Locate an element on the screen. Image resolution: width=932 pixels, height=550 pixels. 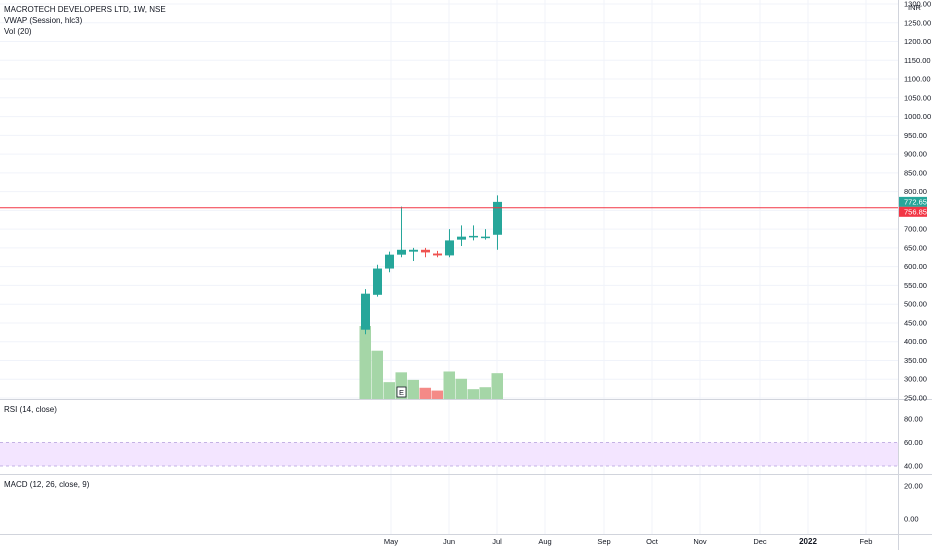
earnings-marker-box is located at coordinates (401, 392).